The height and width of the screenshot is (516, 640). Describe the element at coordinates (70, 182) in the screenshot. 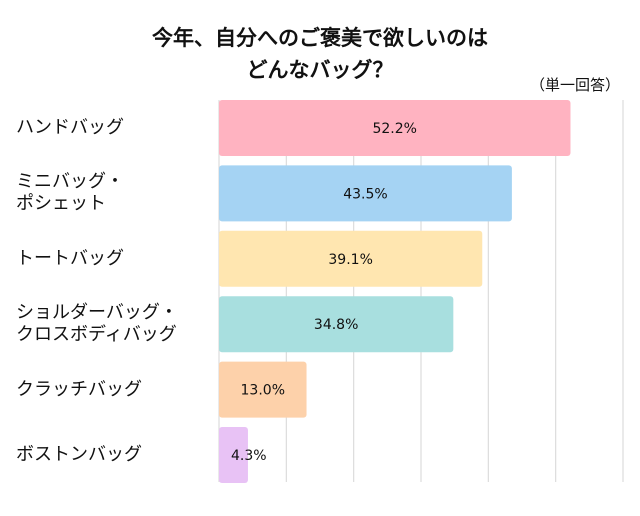

I see `category-label-line: ミニバッグ・` at that location.